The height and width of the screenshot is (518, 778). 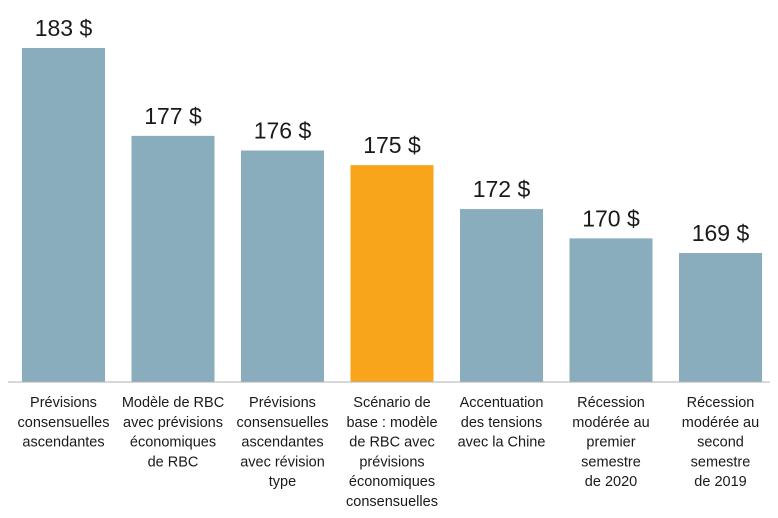 What do you see at coordinates (611, 482) in the screenshot?
I see `category-label-line: de 2020` at bounding box center [611, 482].